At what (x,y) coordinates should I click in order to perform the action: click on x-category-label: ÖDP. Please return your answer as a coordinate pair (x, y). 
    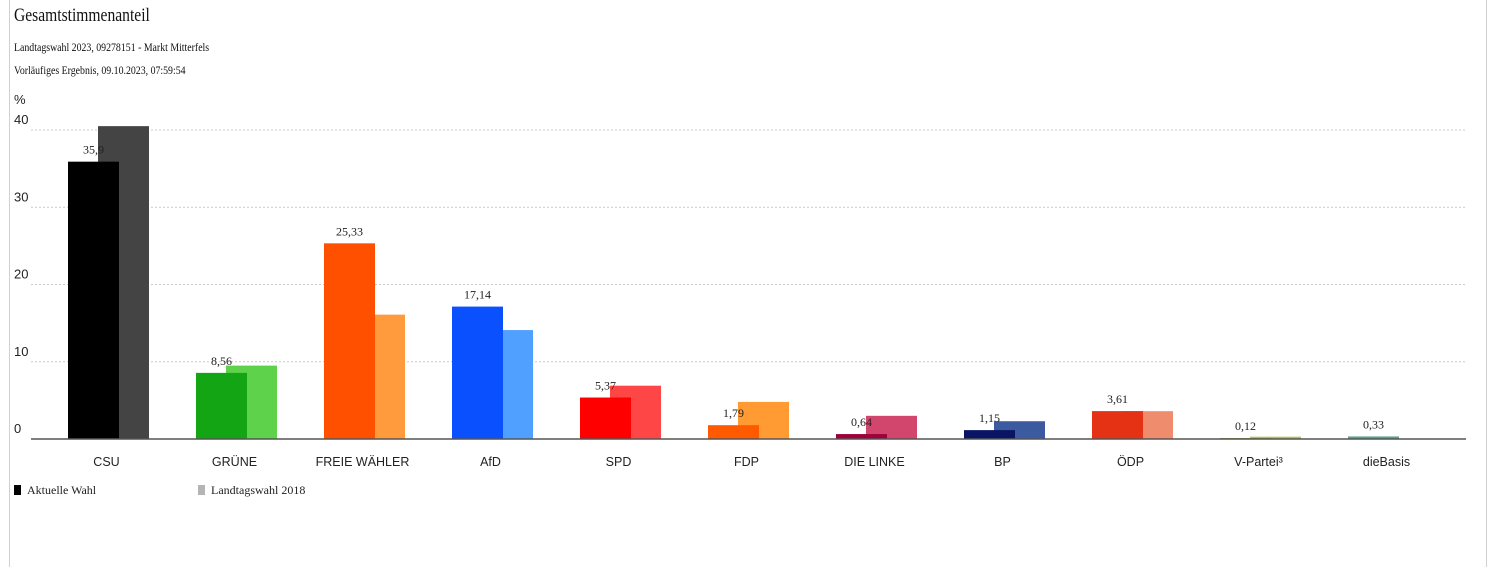
    Looking at the image, I should click on (1130, 462).